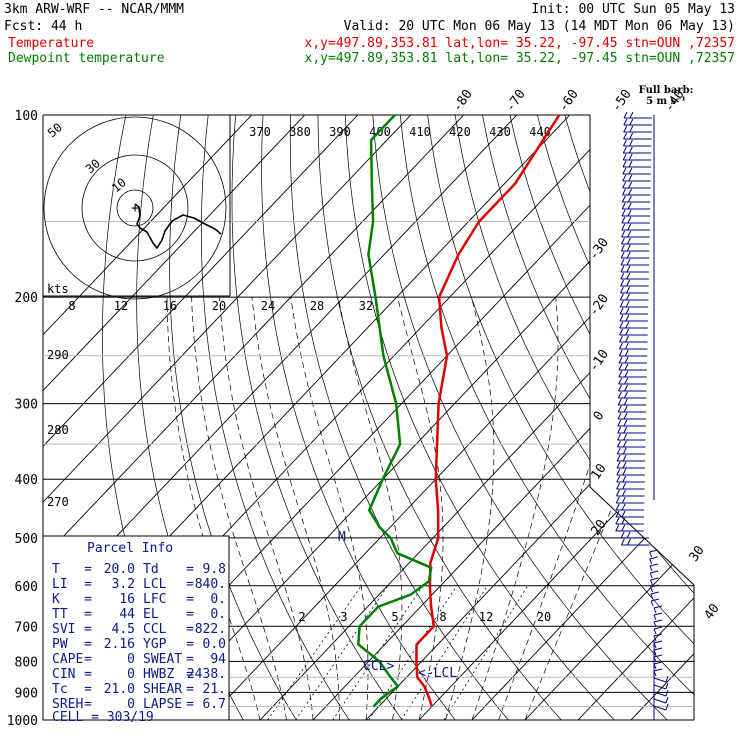  What do you see at coordinates (394, 617) in the screenshot?
I see `mixing-ratio-label-5: 5` at bounding box center [394, 617].